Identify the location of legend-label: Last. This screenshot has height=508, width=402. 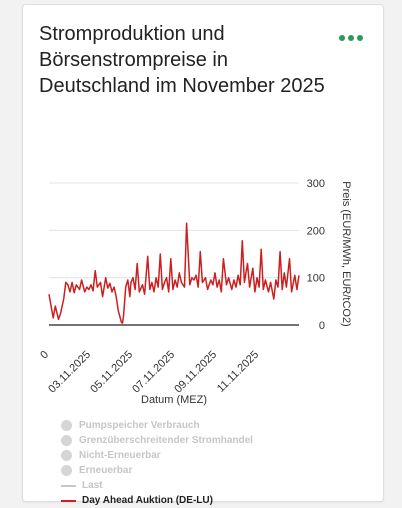
(92, 485).